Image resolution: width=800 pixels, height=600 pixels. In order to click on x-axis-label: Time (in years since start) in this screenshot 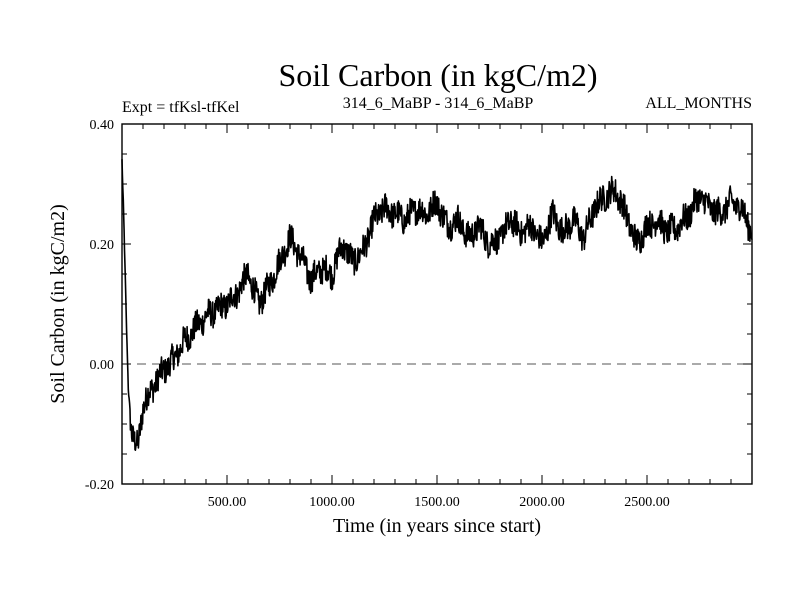, I will do `click(437, 526)`.